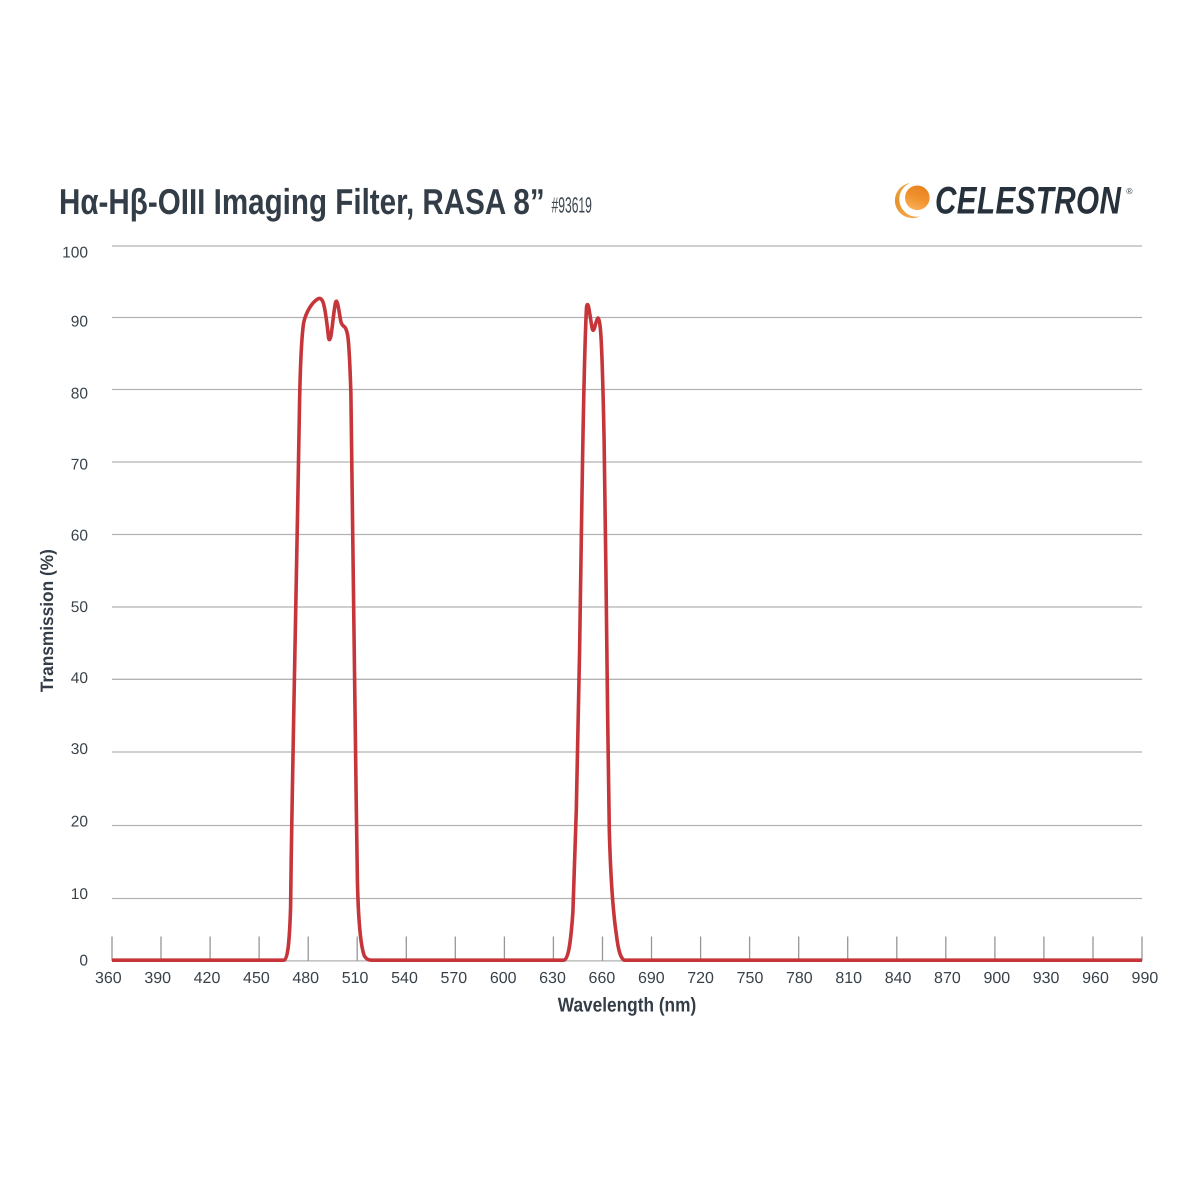 The height and width of the screenshot is (1200, 1200). What do you see at coordinates (947, 978) in the screenshot?
I see `svg-text: 870` at bounding box center [947, 978].